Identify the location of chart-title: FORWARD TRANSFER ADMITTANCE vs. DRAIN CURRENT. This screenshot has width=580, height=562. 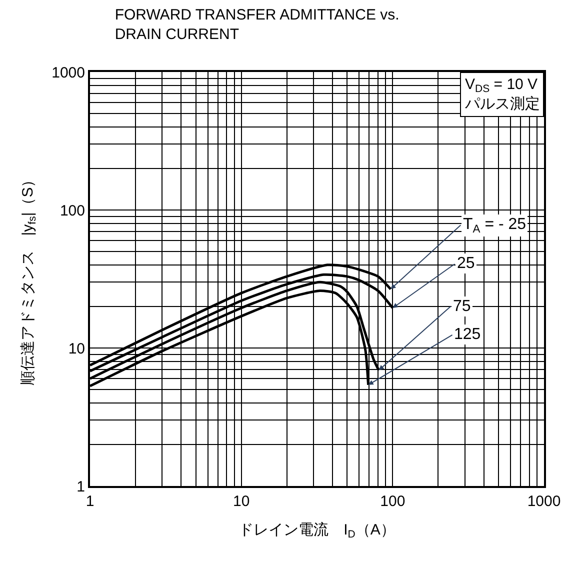
(257, 25).